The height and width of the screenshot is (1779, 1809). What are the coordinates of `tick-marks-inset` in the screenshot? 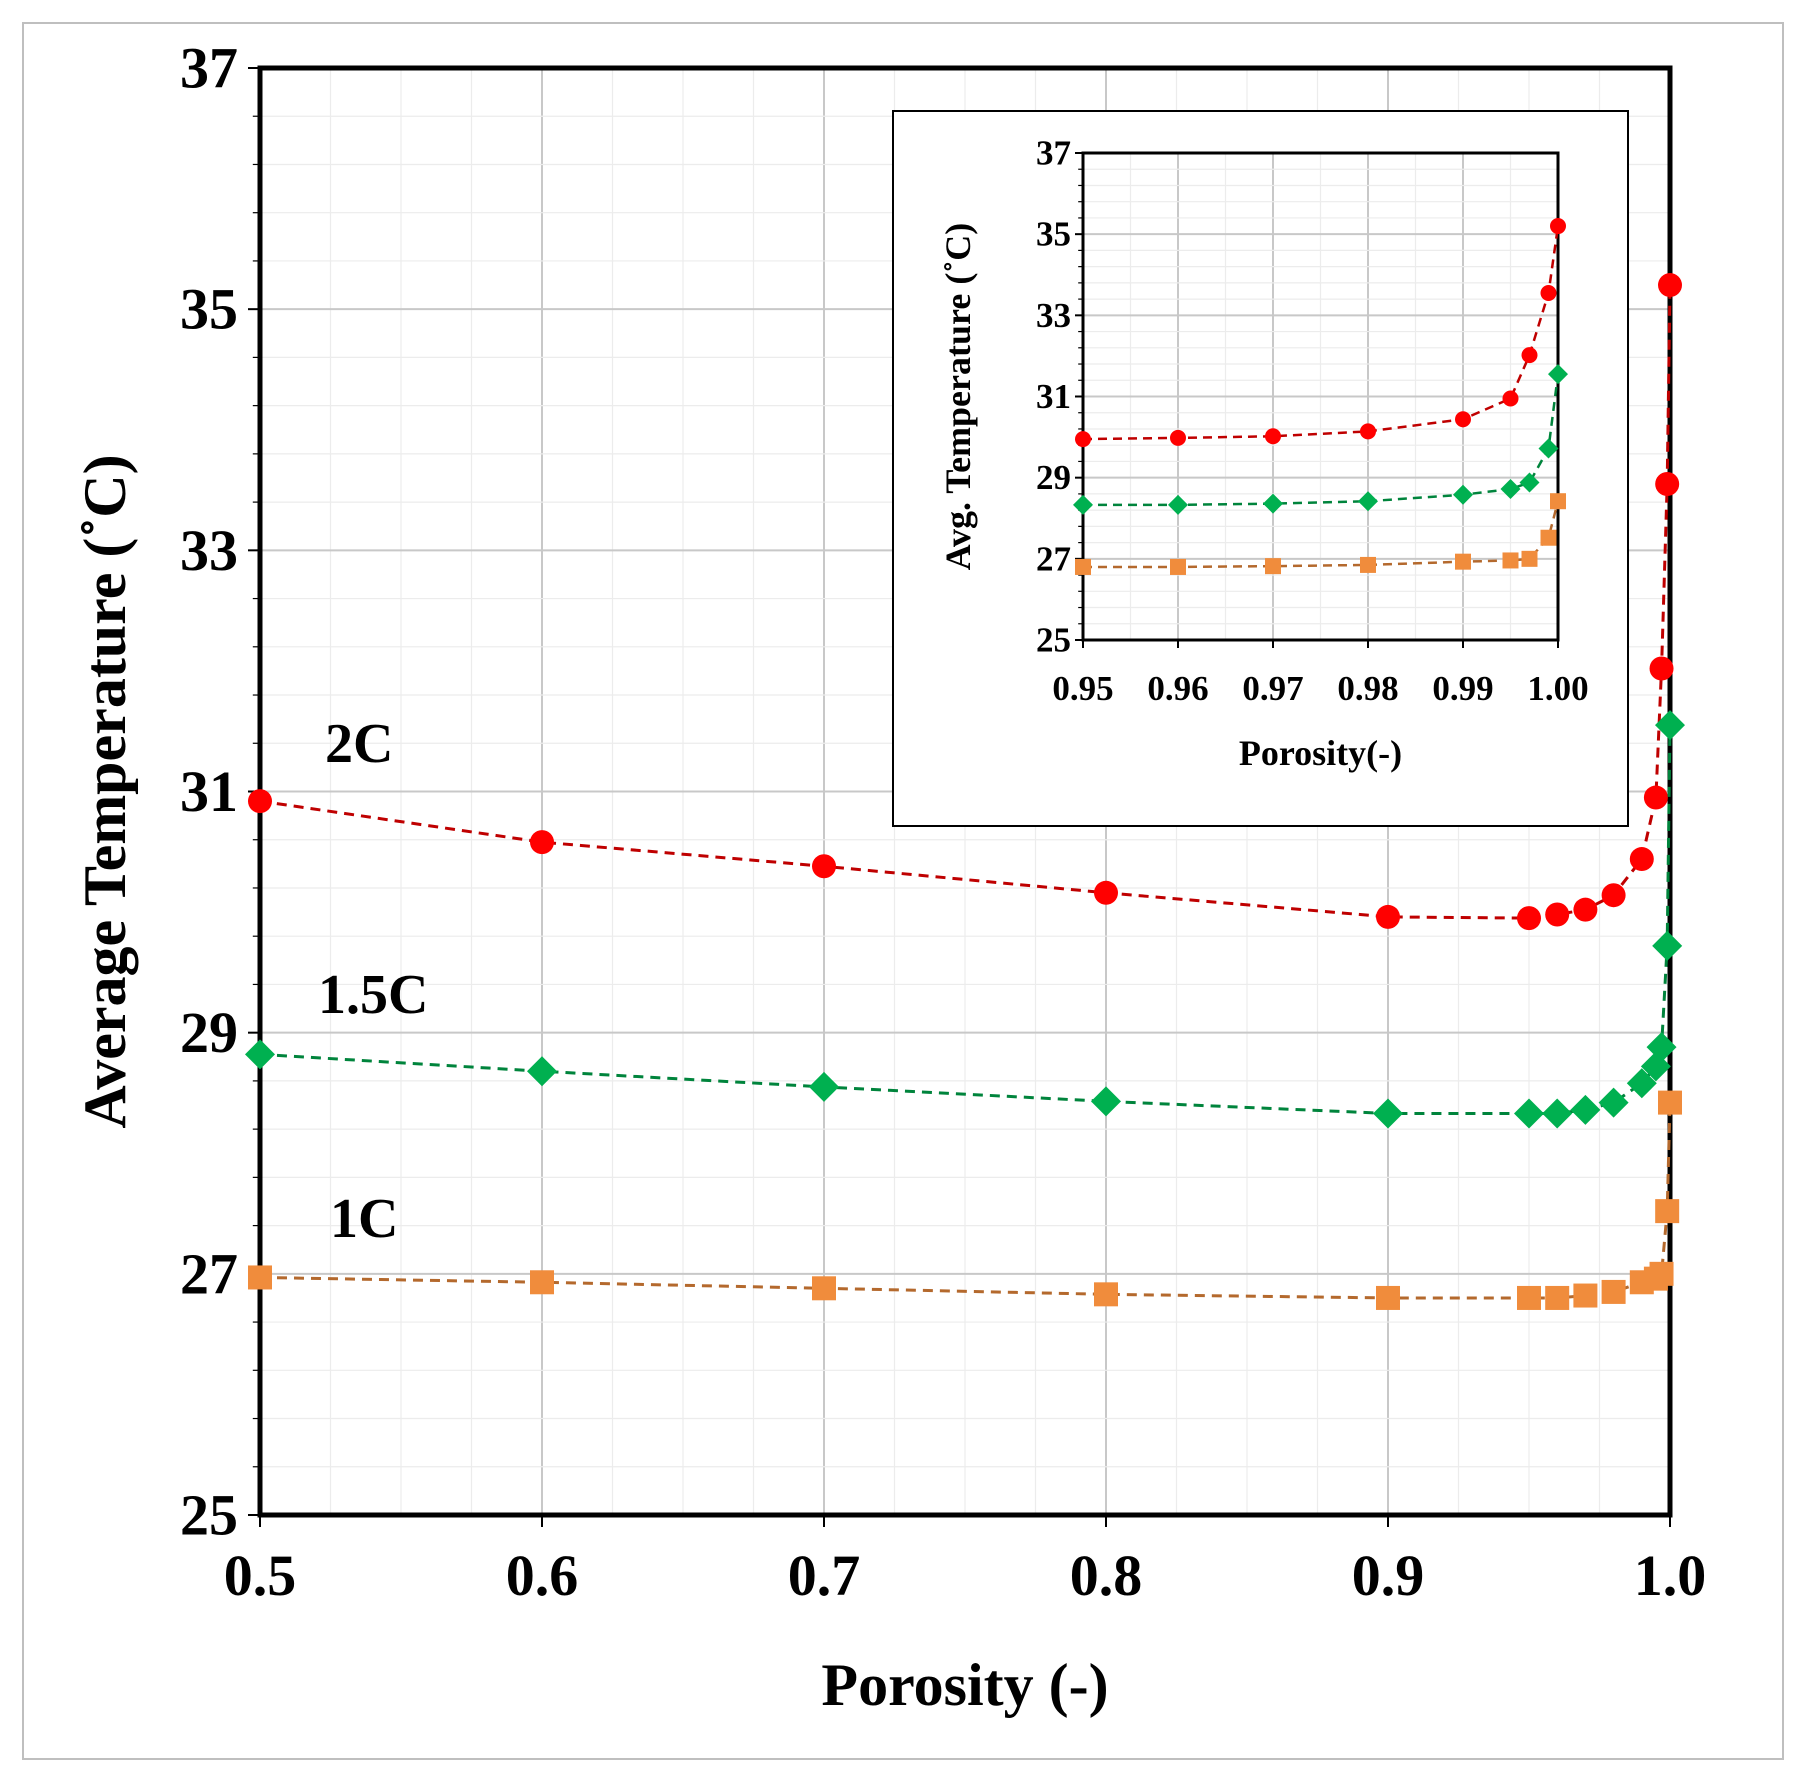 It's located at (1317, 400).